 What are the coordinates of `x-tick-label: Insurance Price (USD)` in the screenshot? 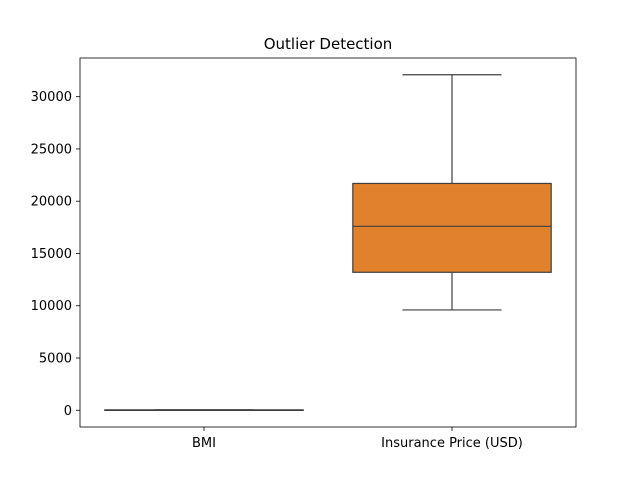 It's located at (452, 443).